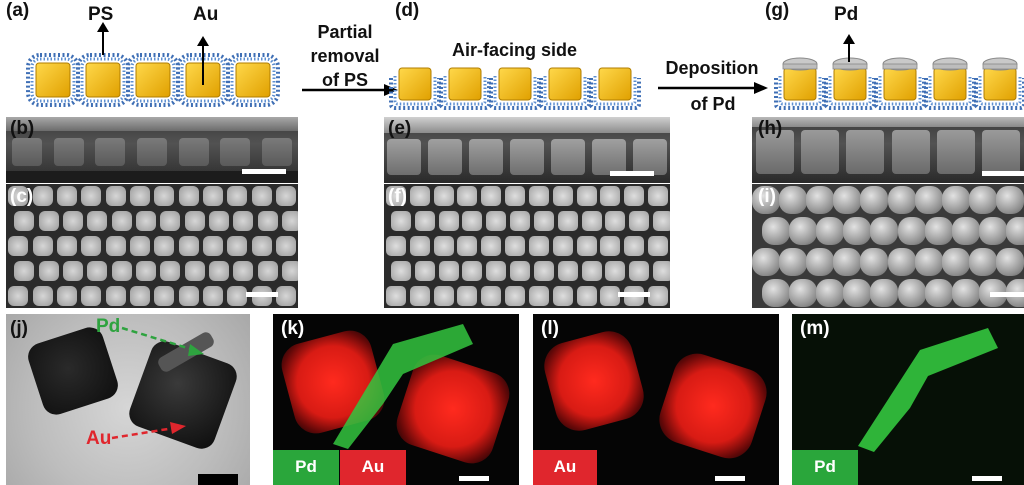 This screenshot has width=1024, height=485. I want to click on panel-label-a: (a), so click(18, 10).